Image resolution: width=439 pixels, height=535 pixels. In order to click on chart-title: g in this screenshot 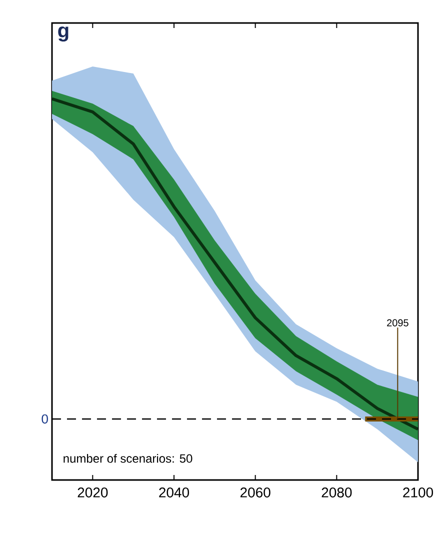, I will do `click(63, 34)`.